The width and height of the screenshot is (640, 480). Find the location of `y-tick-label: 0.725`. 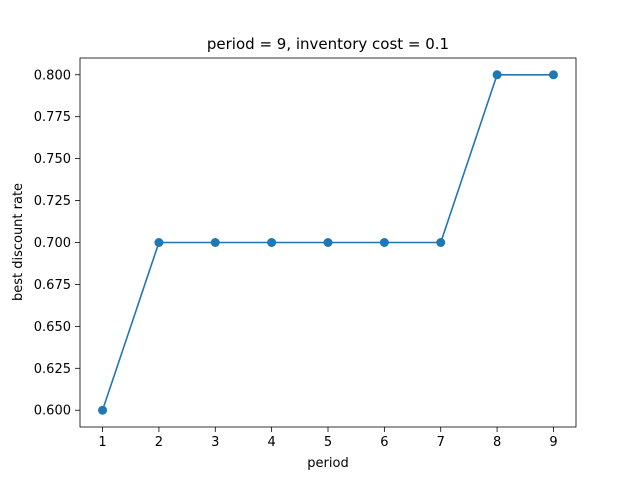

y-tick-label: 0.725 is located at coordinates (52, 201).